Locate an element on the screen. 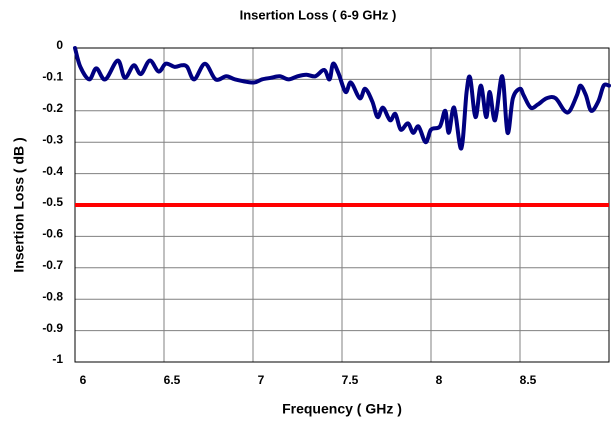 This screenshot has width=611, height=425. chart-title: Insertion Loss ( 6-9 GHz ) is located at coordinates (318, 14).